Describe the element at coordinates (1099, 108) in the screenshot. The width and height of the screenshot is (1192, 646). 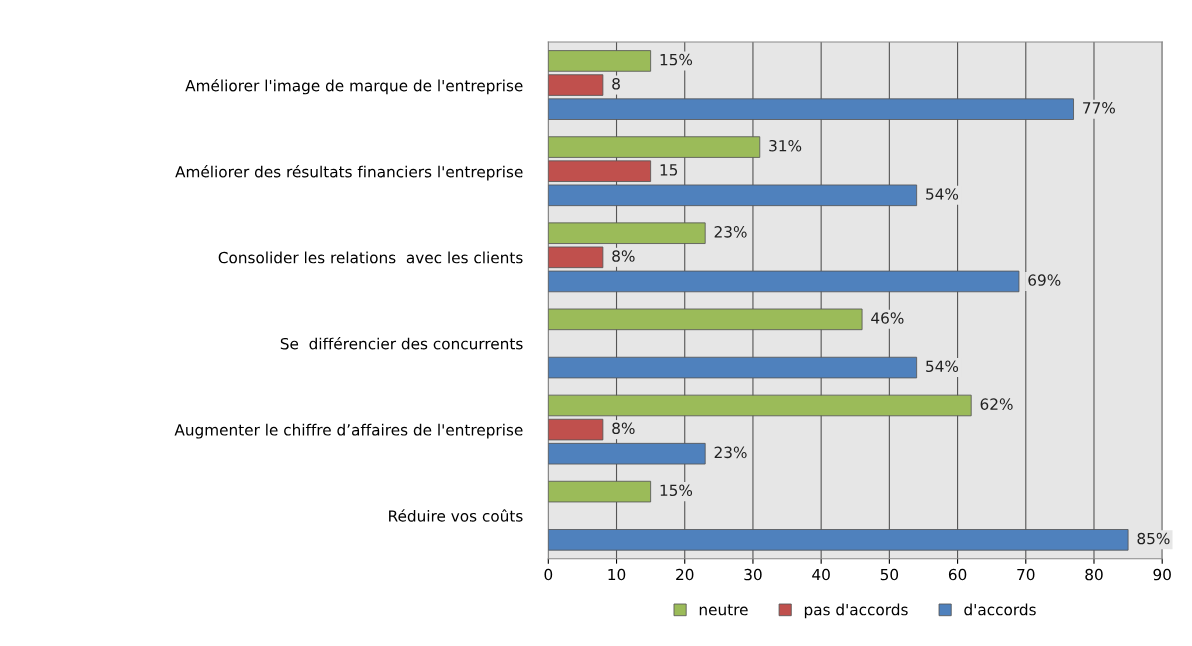
I see `data-label: 77%` at that location.